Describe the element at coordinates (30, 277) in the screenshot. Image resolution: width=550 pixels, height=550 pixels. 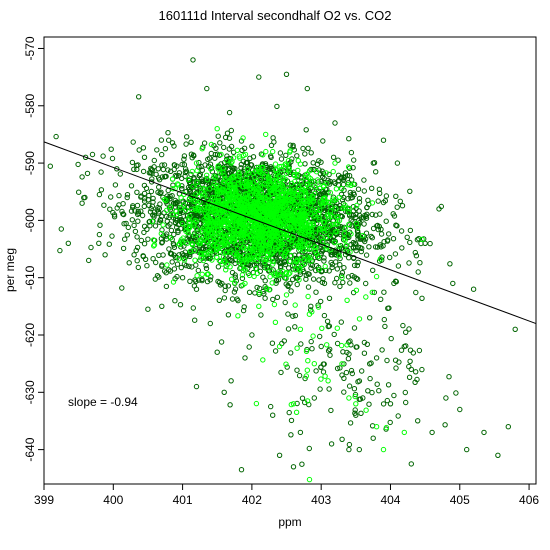
I see `y-tick-label: -610` at that location.